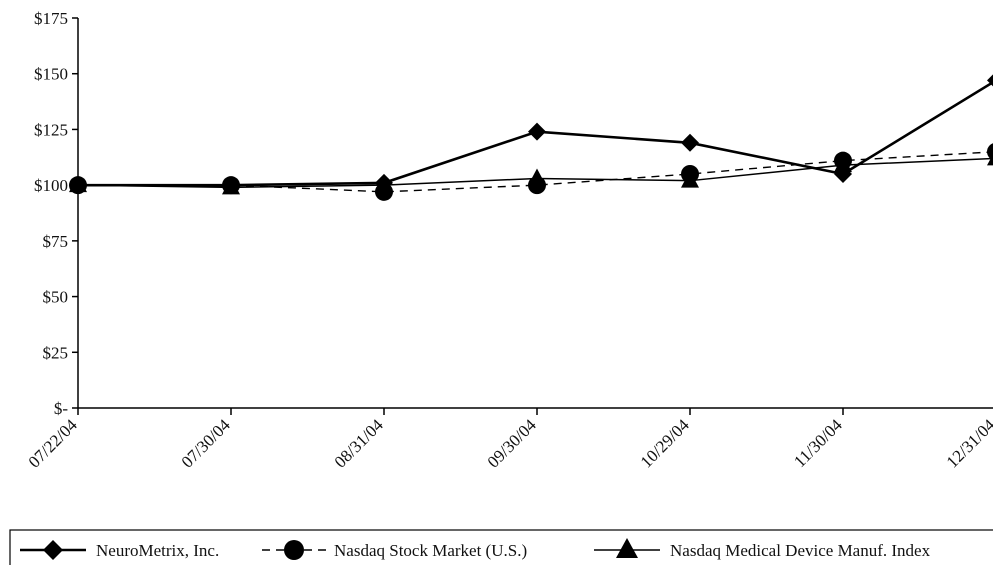  I want to click on y-tick-label: $-, so click(61, 408).